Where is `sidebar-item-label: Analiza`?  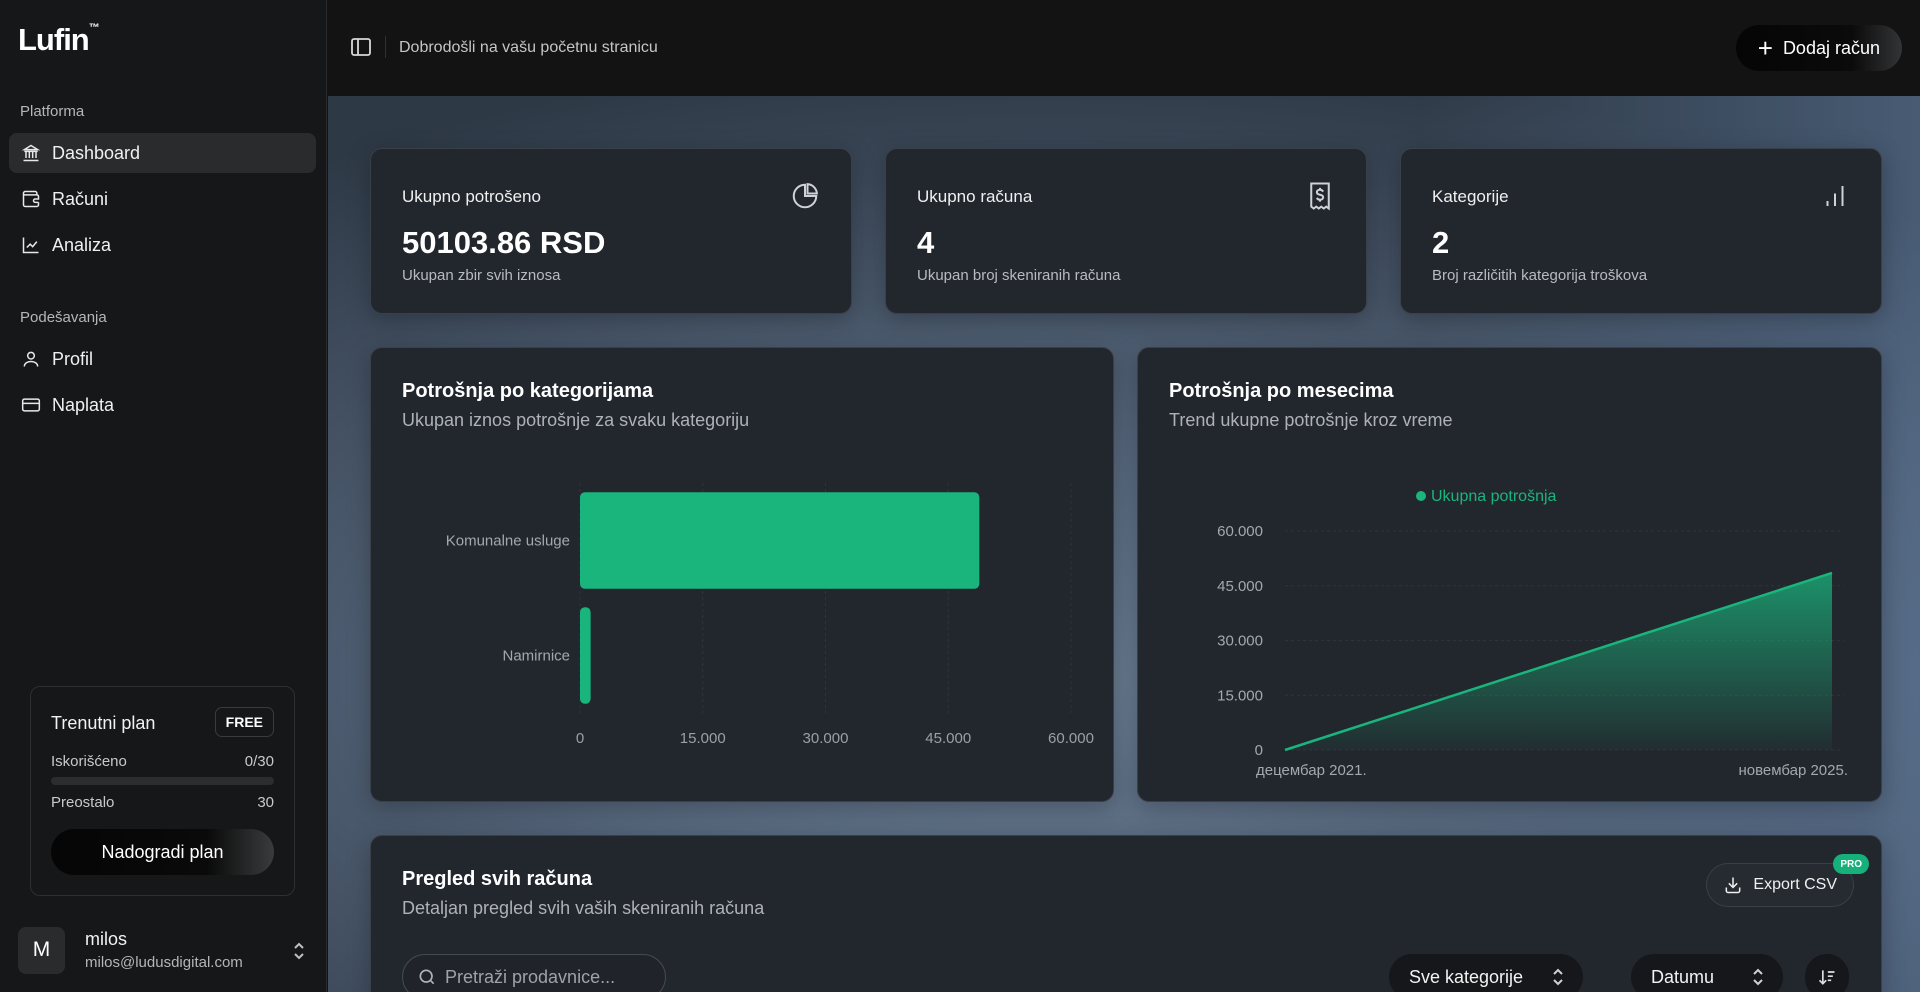
sidebar-item-label: Analiza is located at coordinates (82, 244).